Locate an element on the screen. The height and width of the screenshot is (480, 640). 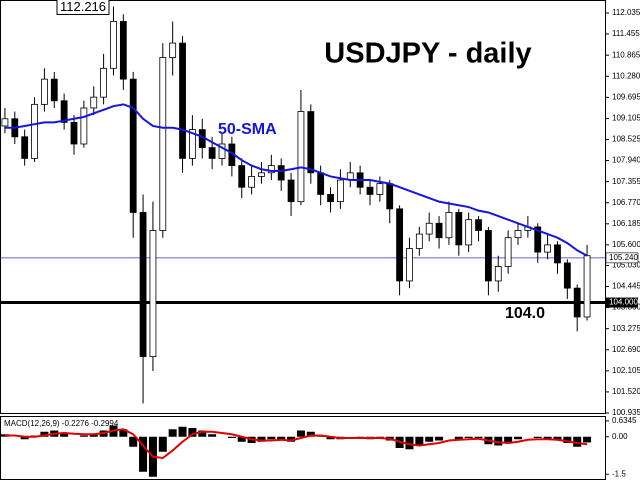
y-tick-label: 100.935 is located at coordinates (626, 412).